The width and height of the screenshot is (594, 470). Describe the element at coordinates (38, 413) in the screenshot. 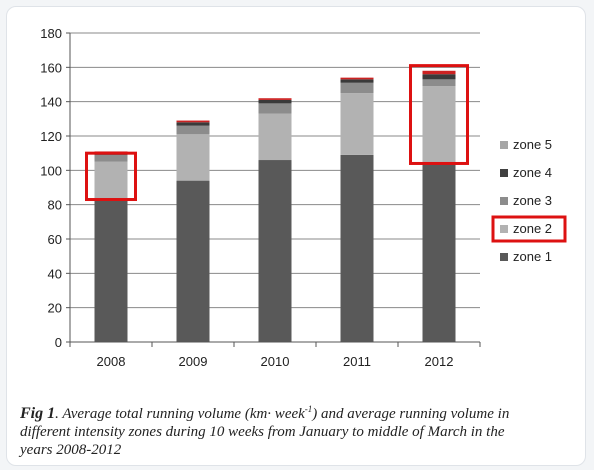

I see `caption-figure-label: Fig 1` at that location.